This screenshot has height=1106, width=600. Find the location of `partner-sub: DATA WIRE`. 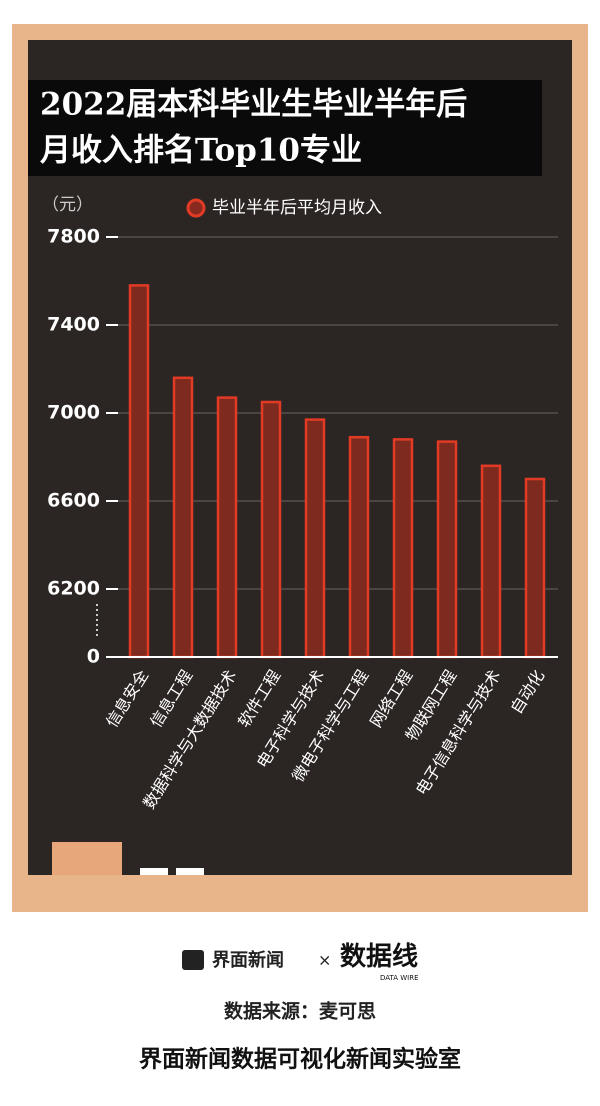

partner-sub: DATA WIRE is located at coordinates (399, 978).